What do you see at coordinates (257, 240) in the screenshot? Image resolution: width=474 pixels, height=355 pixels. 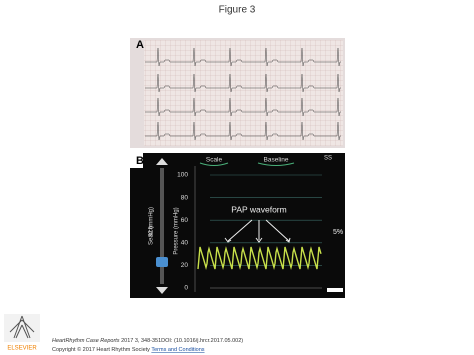 I see `arrow-heads` at bounding box center [257, 240].